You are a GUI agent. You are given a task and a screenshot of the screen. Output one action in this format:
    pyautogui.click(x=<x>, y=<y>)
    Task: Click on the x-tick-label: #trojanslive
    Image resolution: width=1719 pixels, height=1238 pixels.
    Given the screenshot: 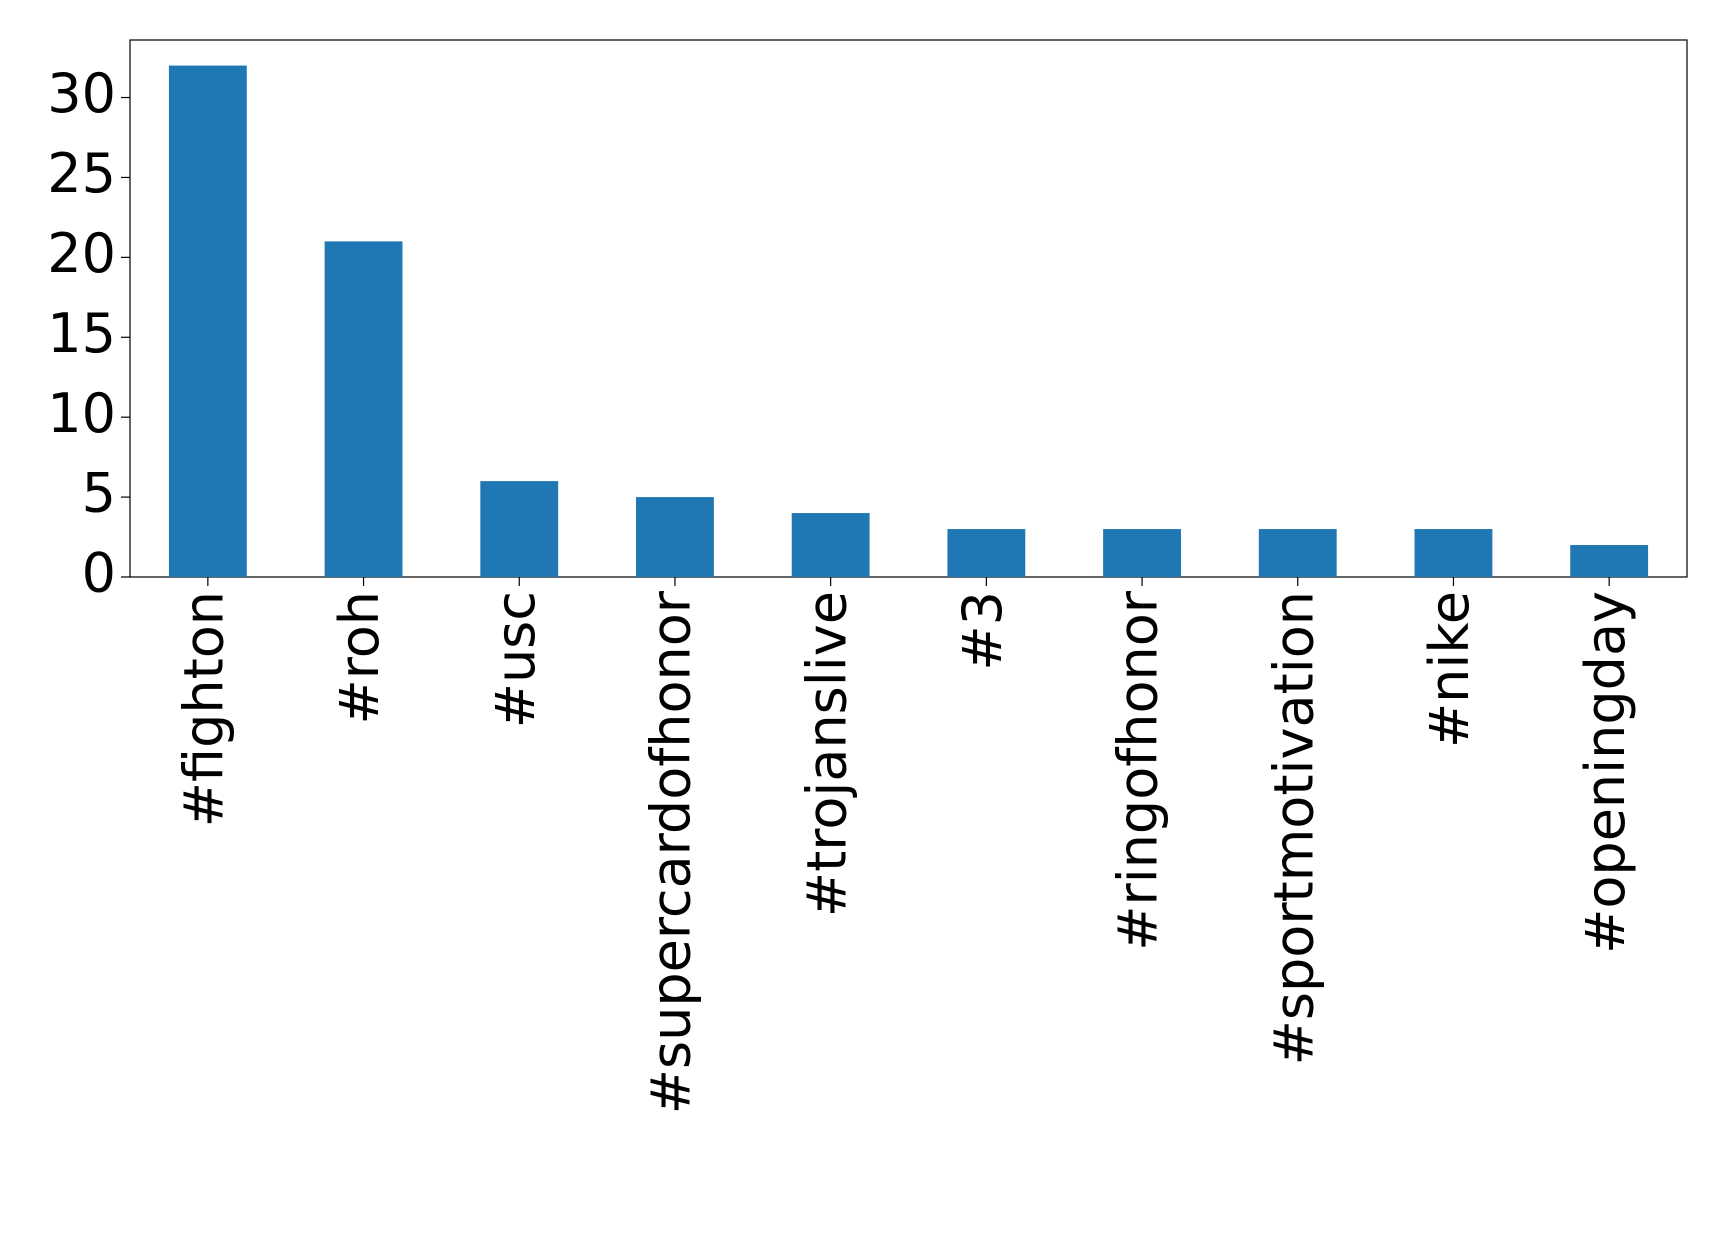 What is the action you would take?
    pyautogui.click(x=826, y=754)
    